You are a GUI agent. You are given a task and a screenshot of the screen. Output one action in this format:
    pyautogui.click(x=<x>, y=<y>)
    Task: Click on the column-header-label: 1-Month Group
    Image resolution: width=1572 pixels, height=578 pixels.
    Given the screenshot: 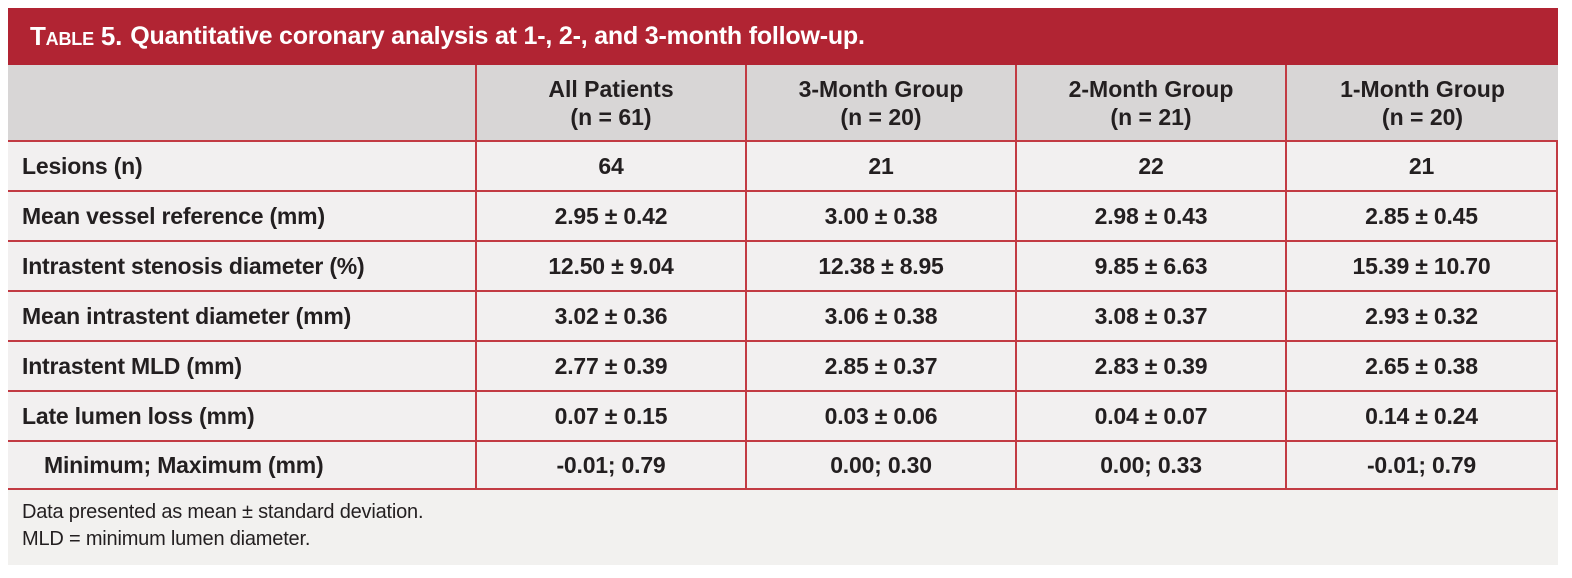 What is the action you would take?
    pyautogui.click(x=1422, y=88)
    